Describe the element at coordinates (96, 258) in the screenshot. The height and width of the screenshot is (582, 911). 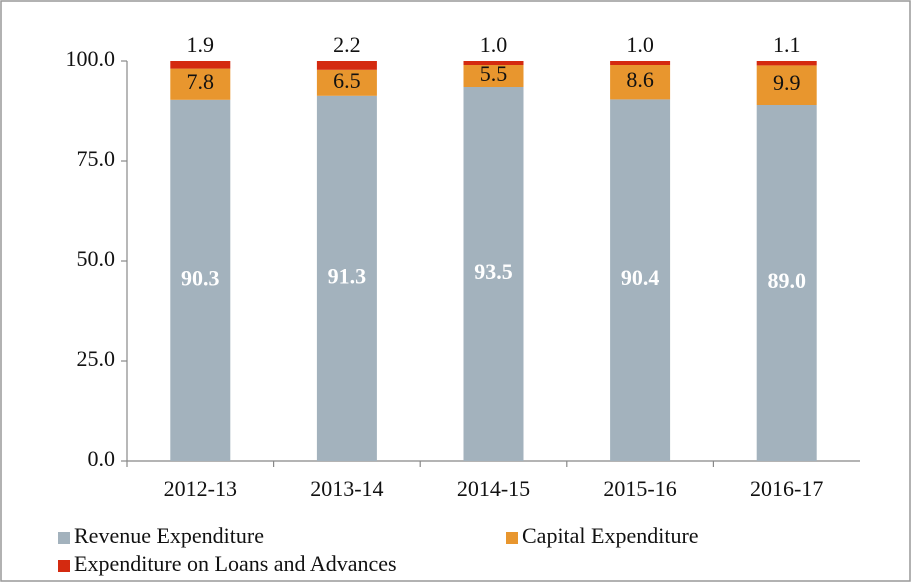
I see `y-tick-label: 50.0` at that location.